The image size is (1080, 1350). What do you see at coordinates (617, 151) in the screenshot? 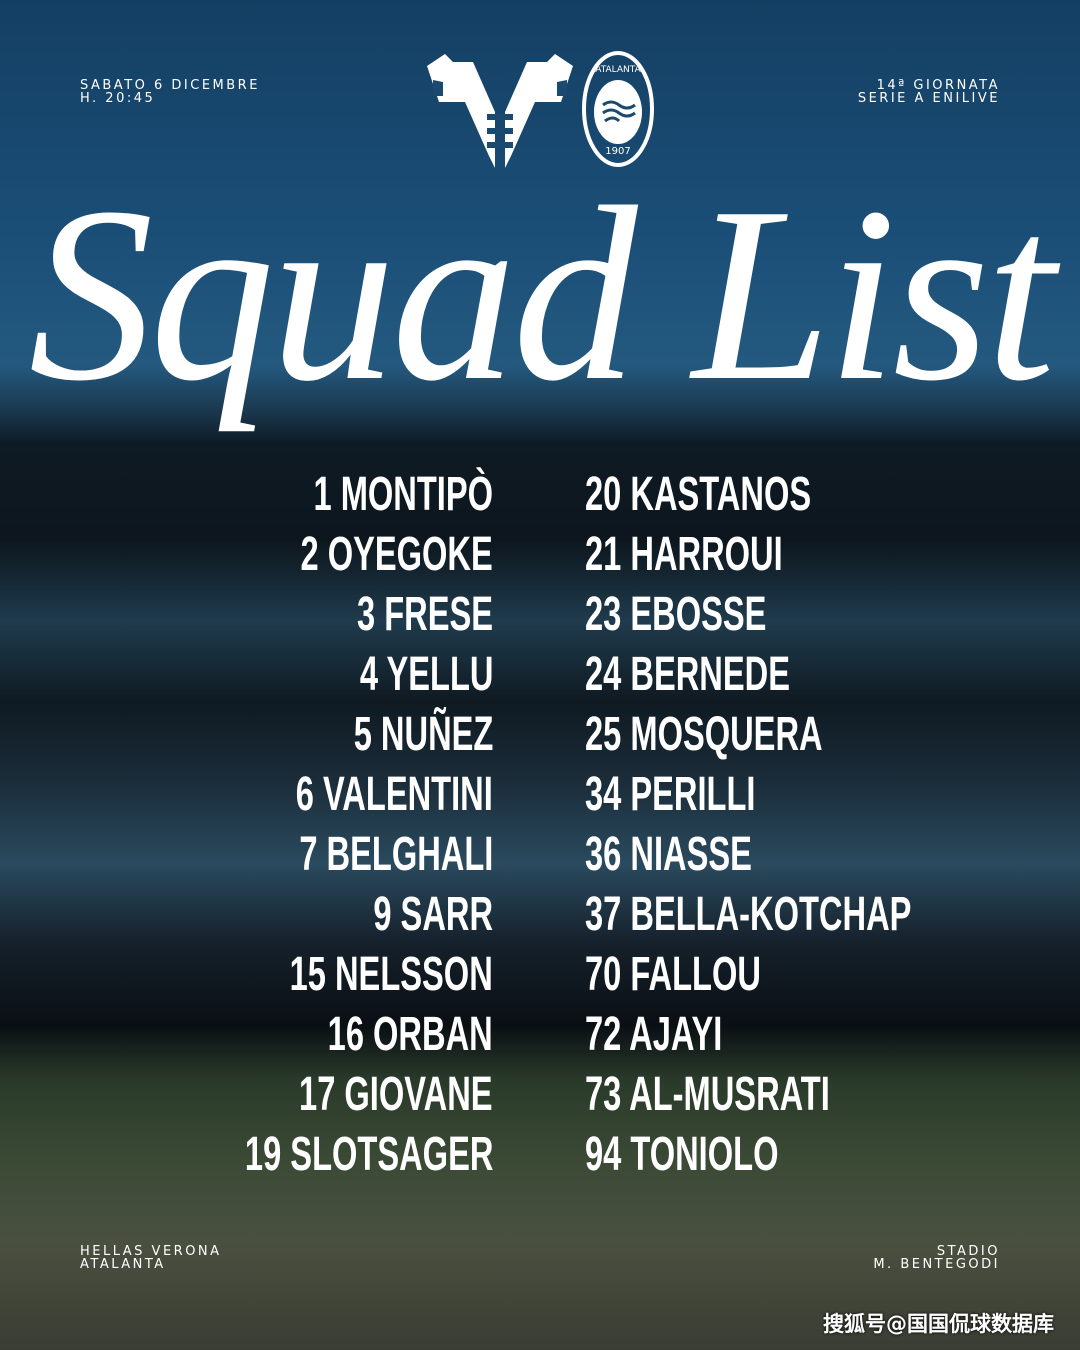
I see `svg-text: 1907` at bounding box center [617, 151].